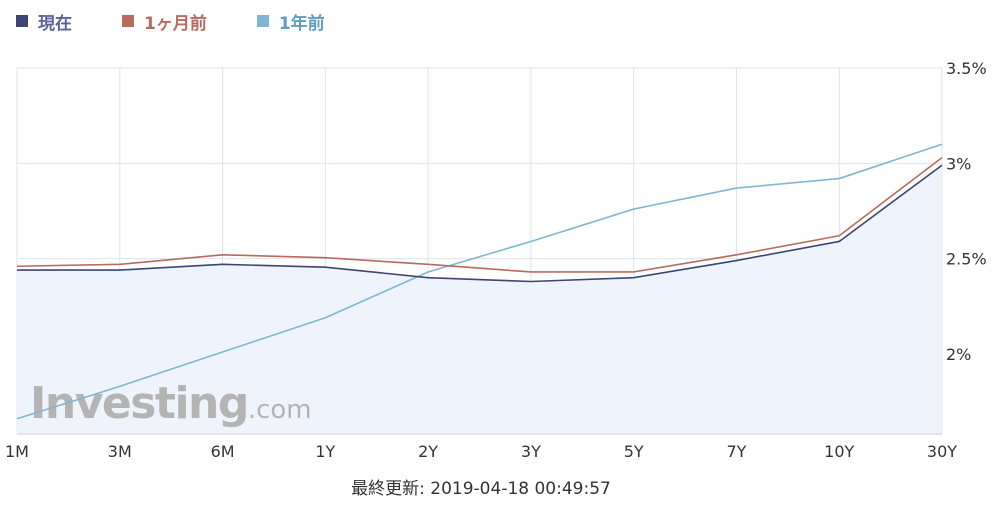 The height and width of the screenshot is (510, 1004). I want to click on chart-legend: 現在 1ヶ月前 1年前, so click(195, 21).